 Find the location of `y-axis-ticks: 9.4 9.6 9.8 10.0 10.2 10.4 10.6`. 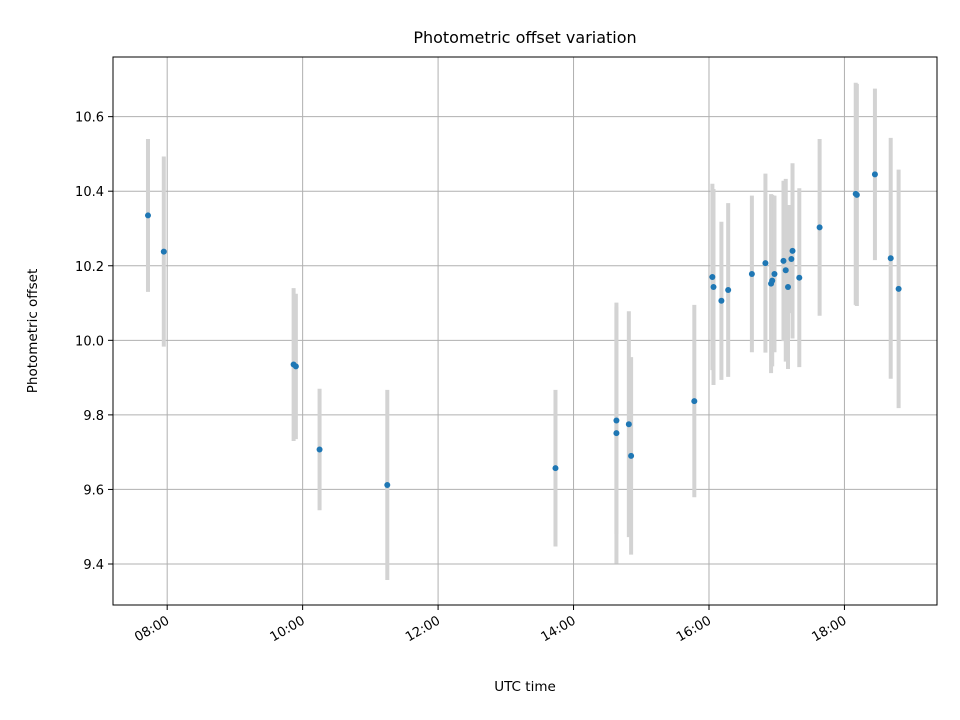

y-axis-ticks: 9.4 9.6 9.8 10.0 10.2 10.4 10.6 is located at coordinates (94, 342).